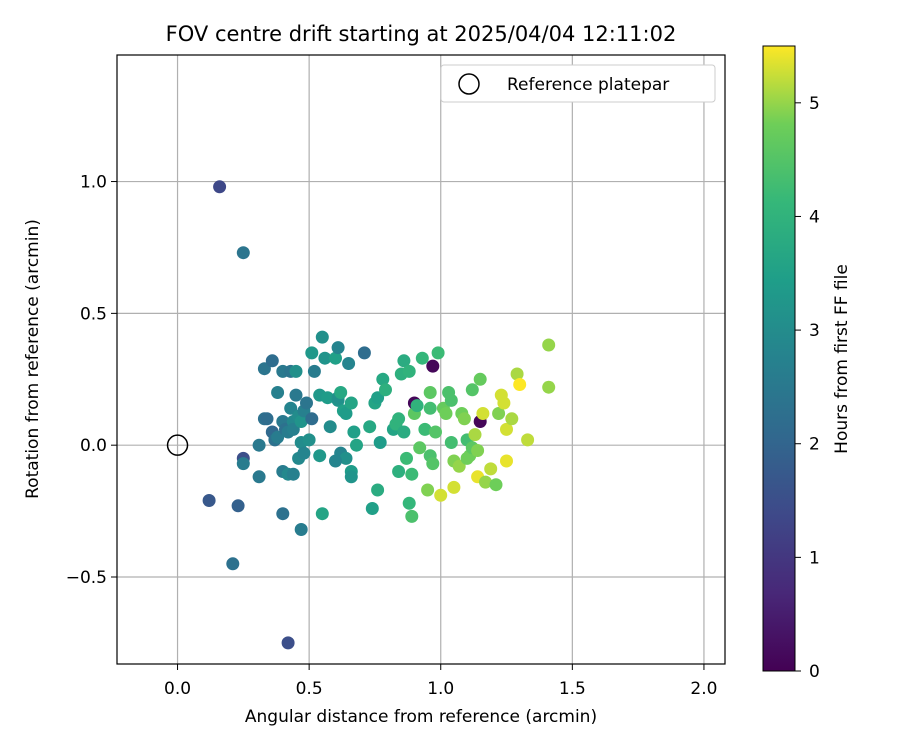 The height and width of the screenshot is (750, 900). I want to click on colorbar: 0 1 2 3 4 5 Hours from first FF file, so click(807, 363).